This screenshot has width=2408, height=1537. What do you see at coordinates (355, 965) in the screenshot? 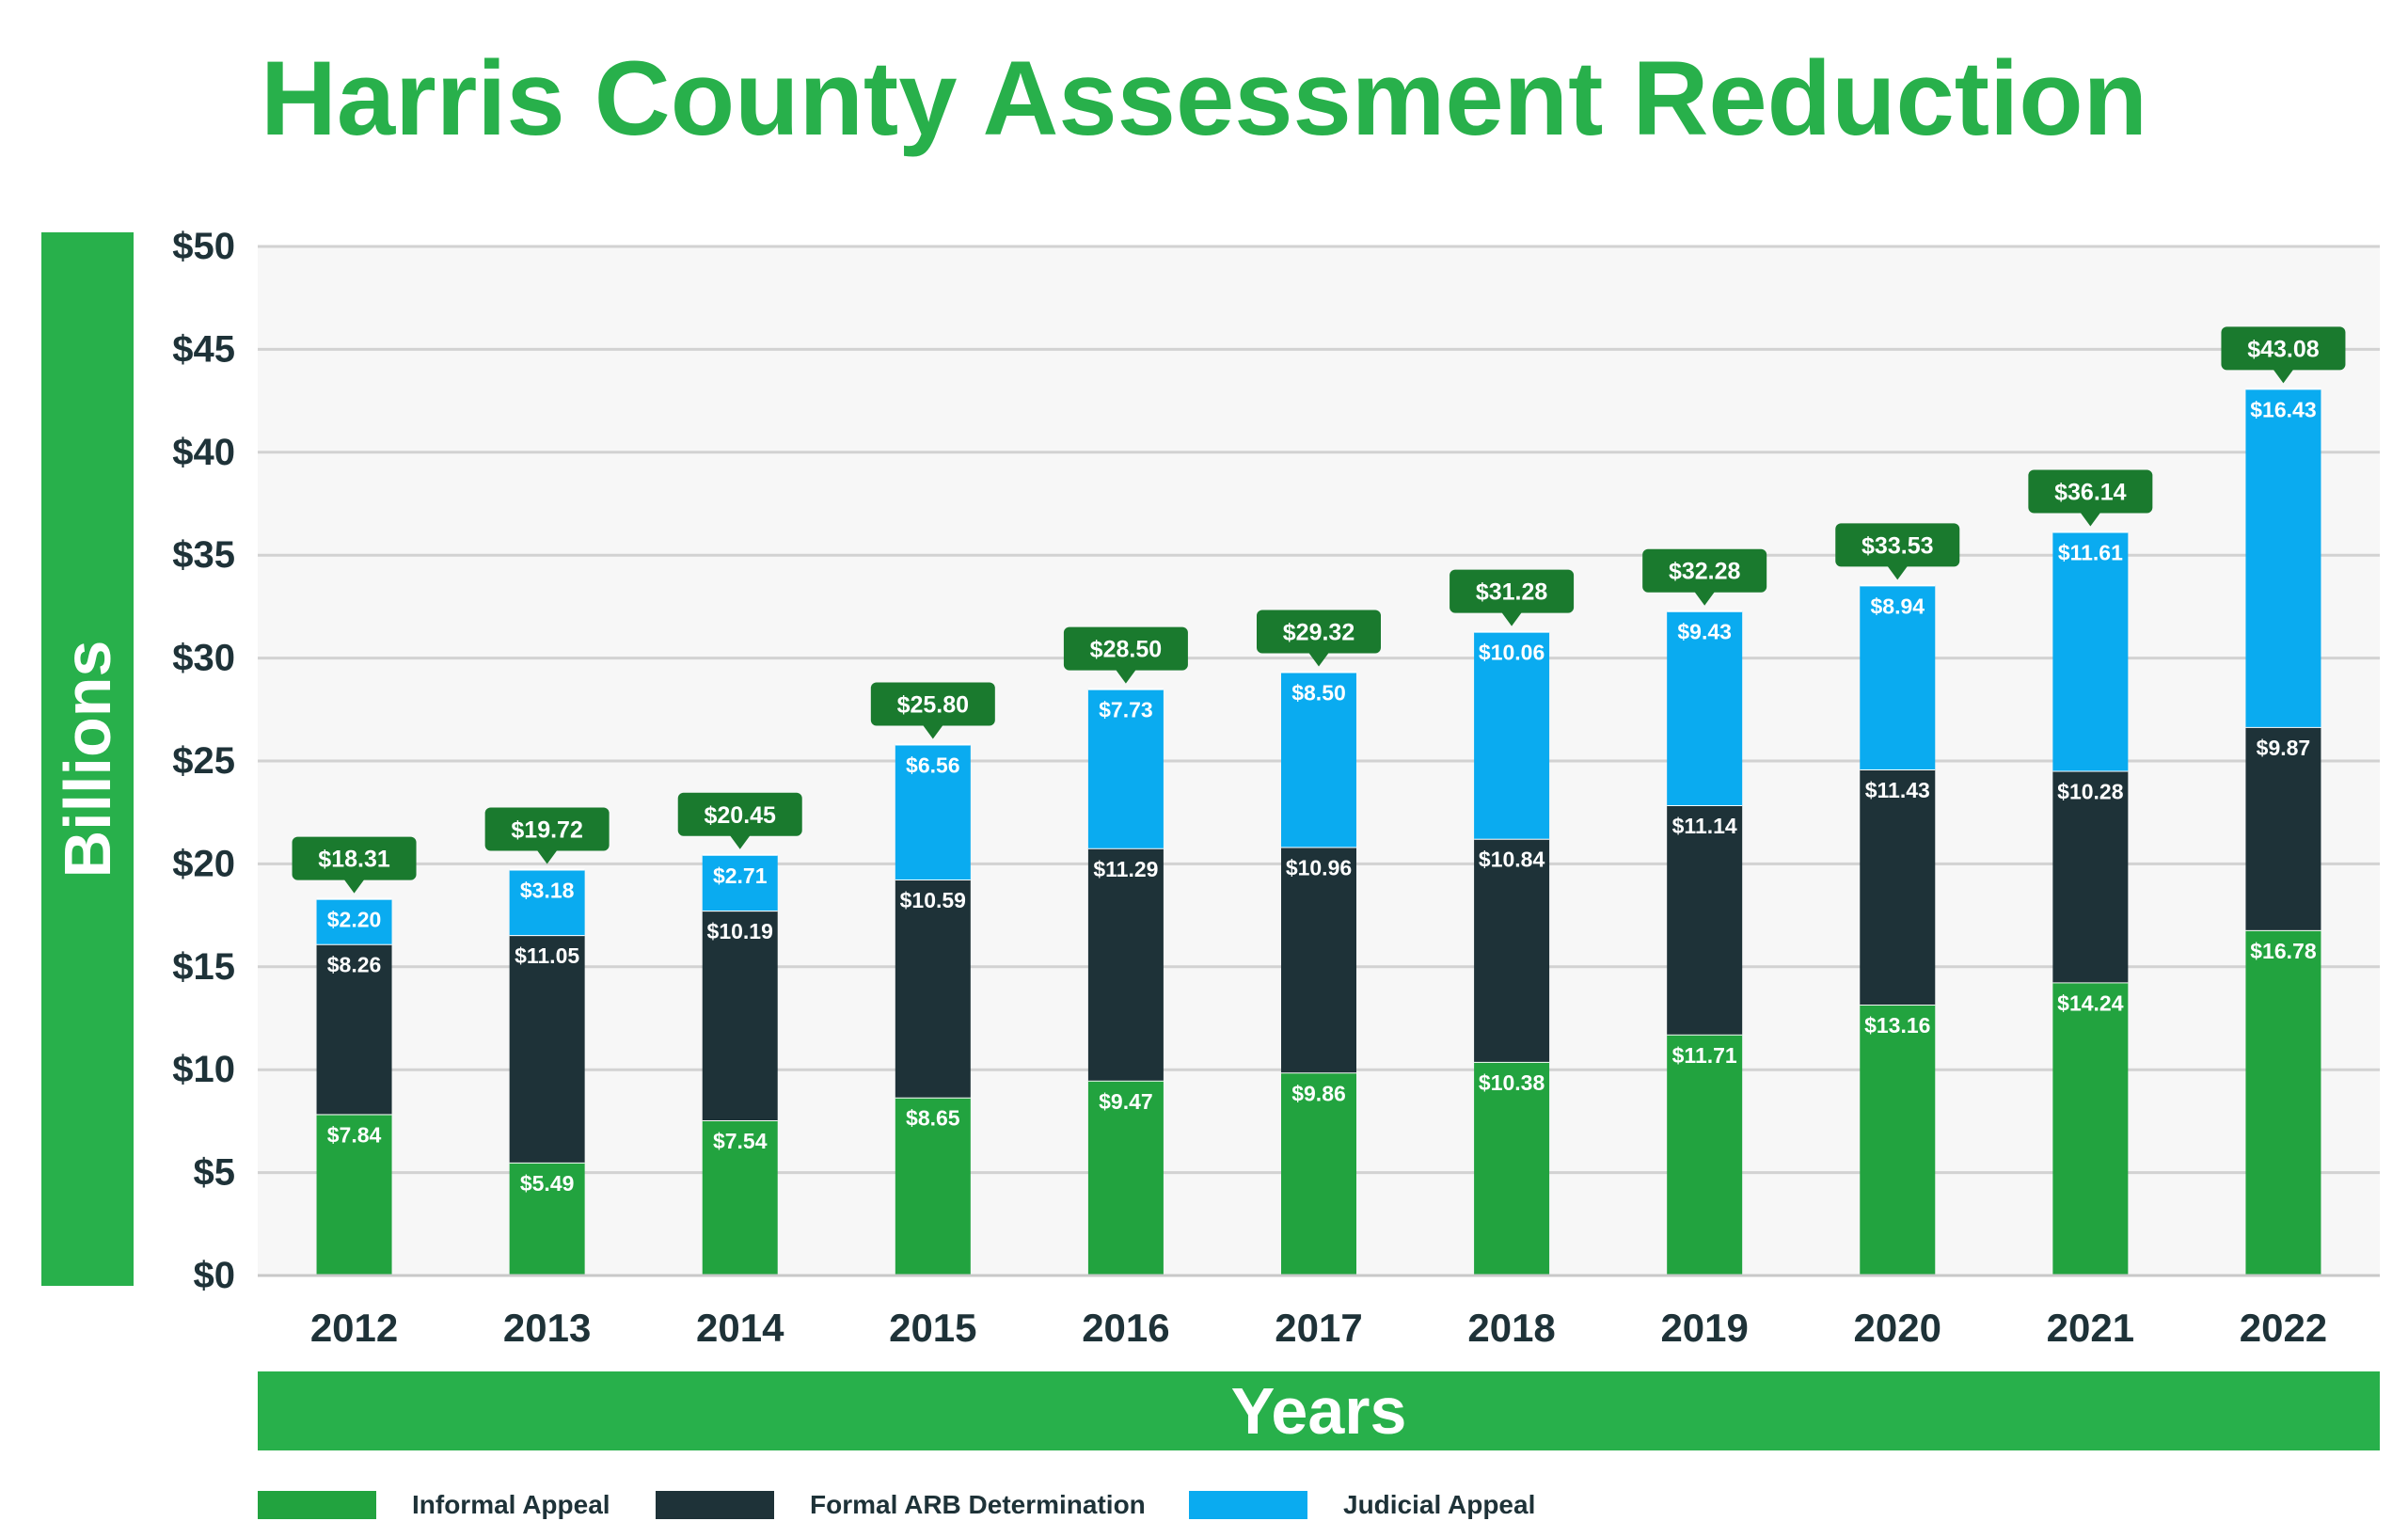
I see `data-label: $8.26` at bounding box center [355, 965].